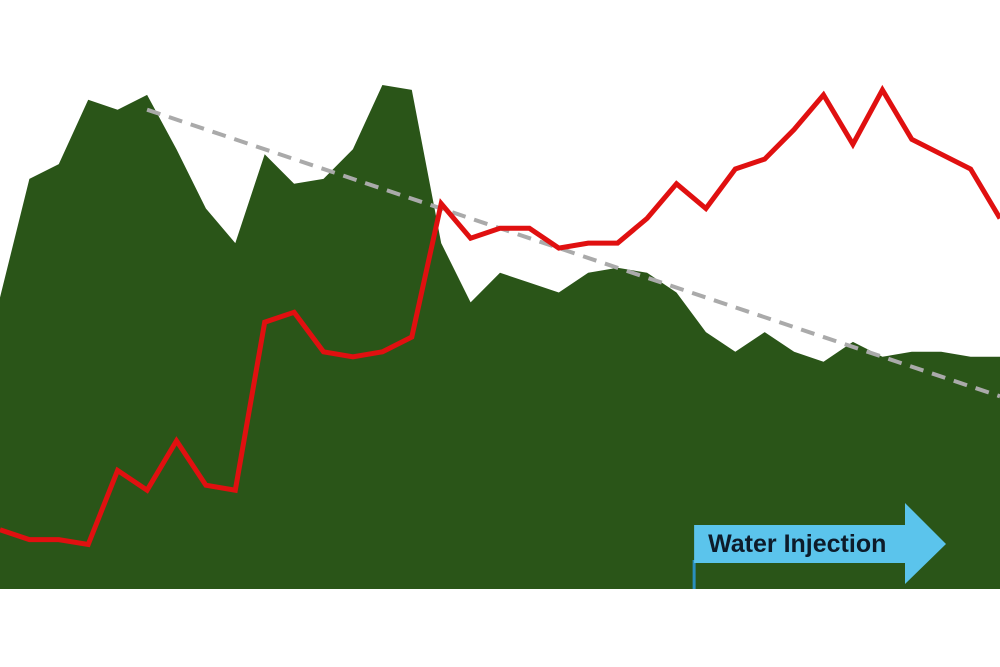 The height and width of the screenshot is (667, 1000). What do you see at coordinates (797, 544) in the screenshot?
I see `water-injection-label: Water Injection` at bounding box center [797, 544].